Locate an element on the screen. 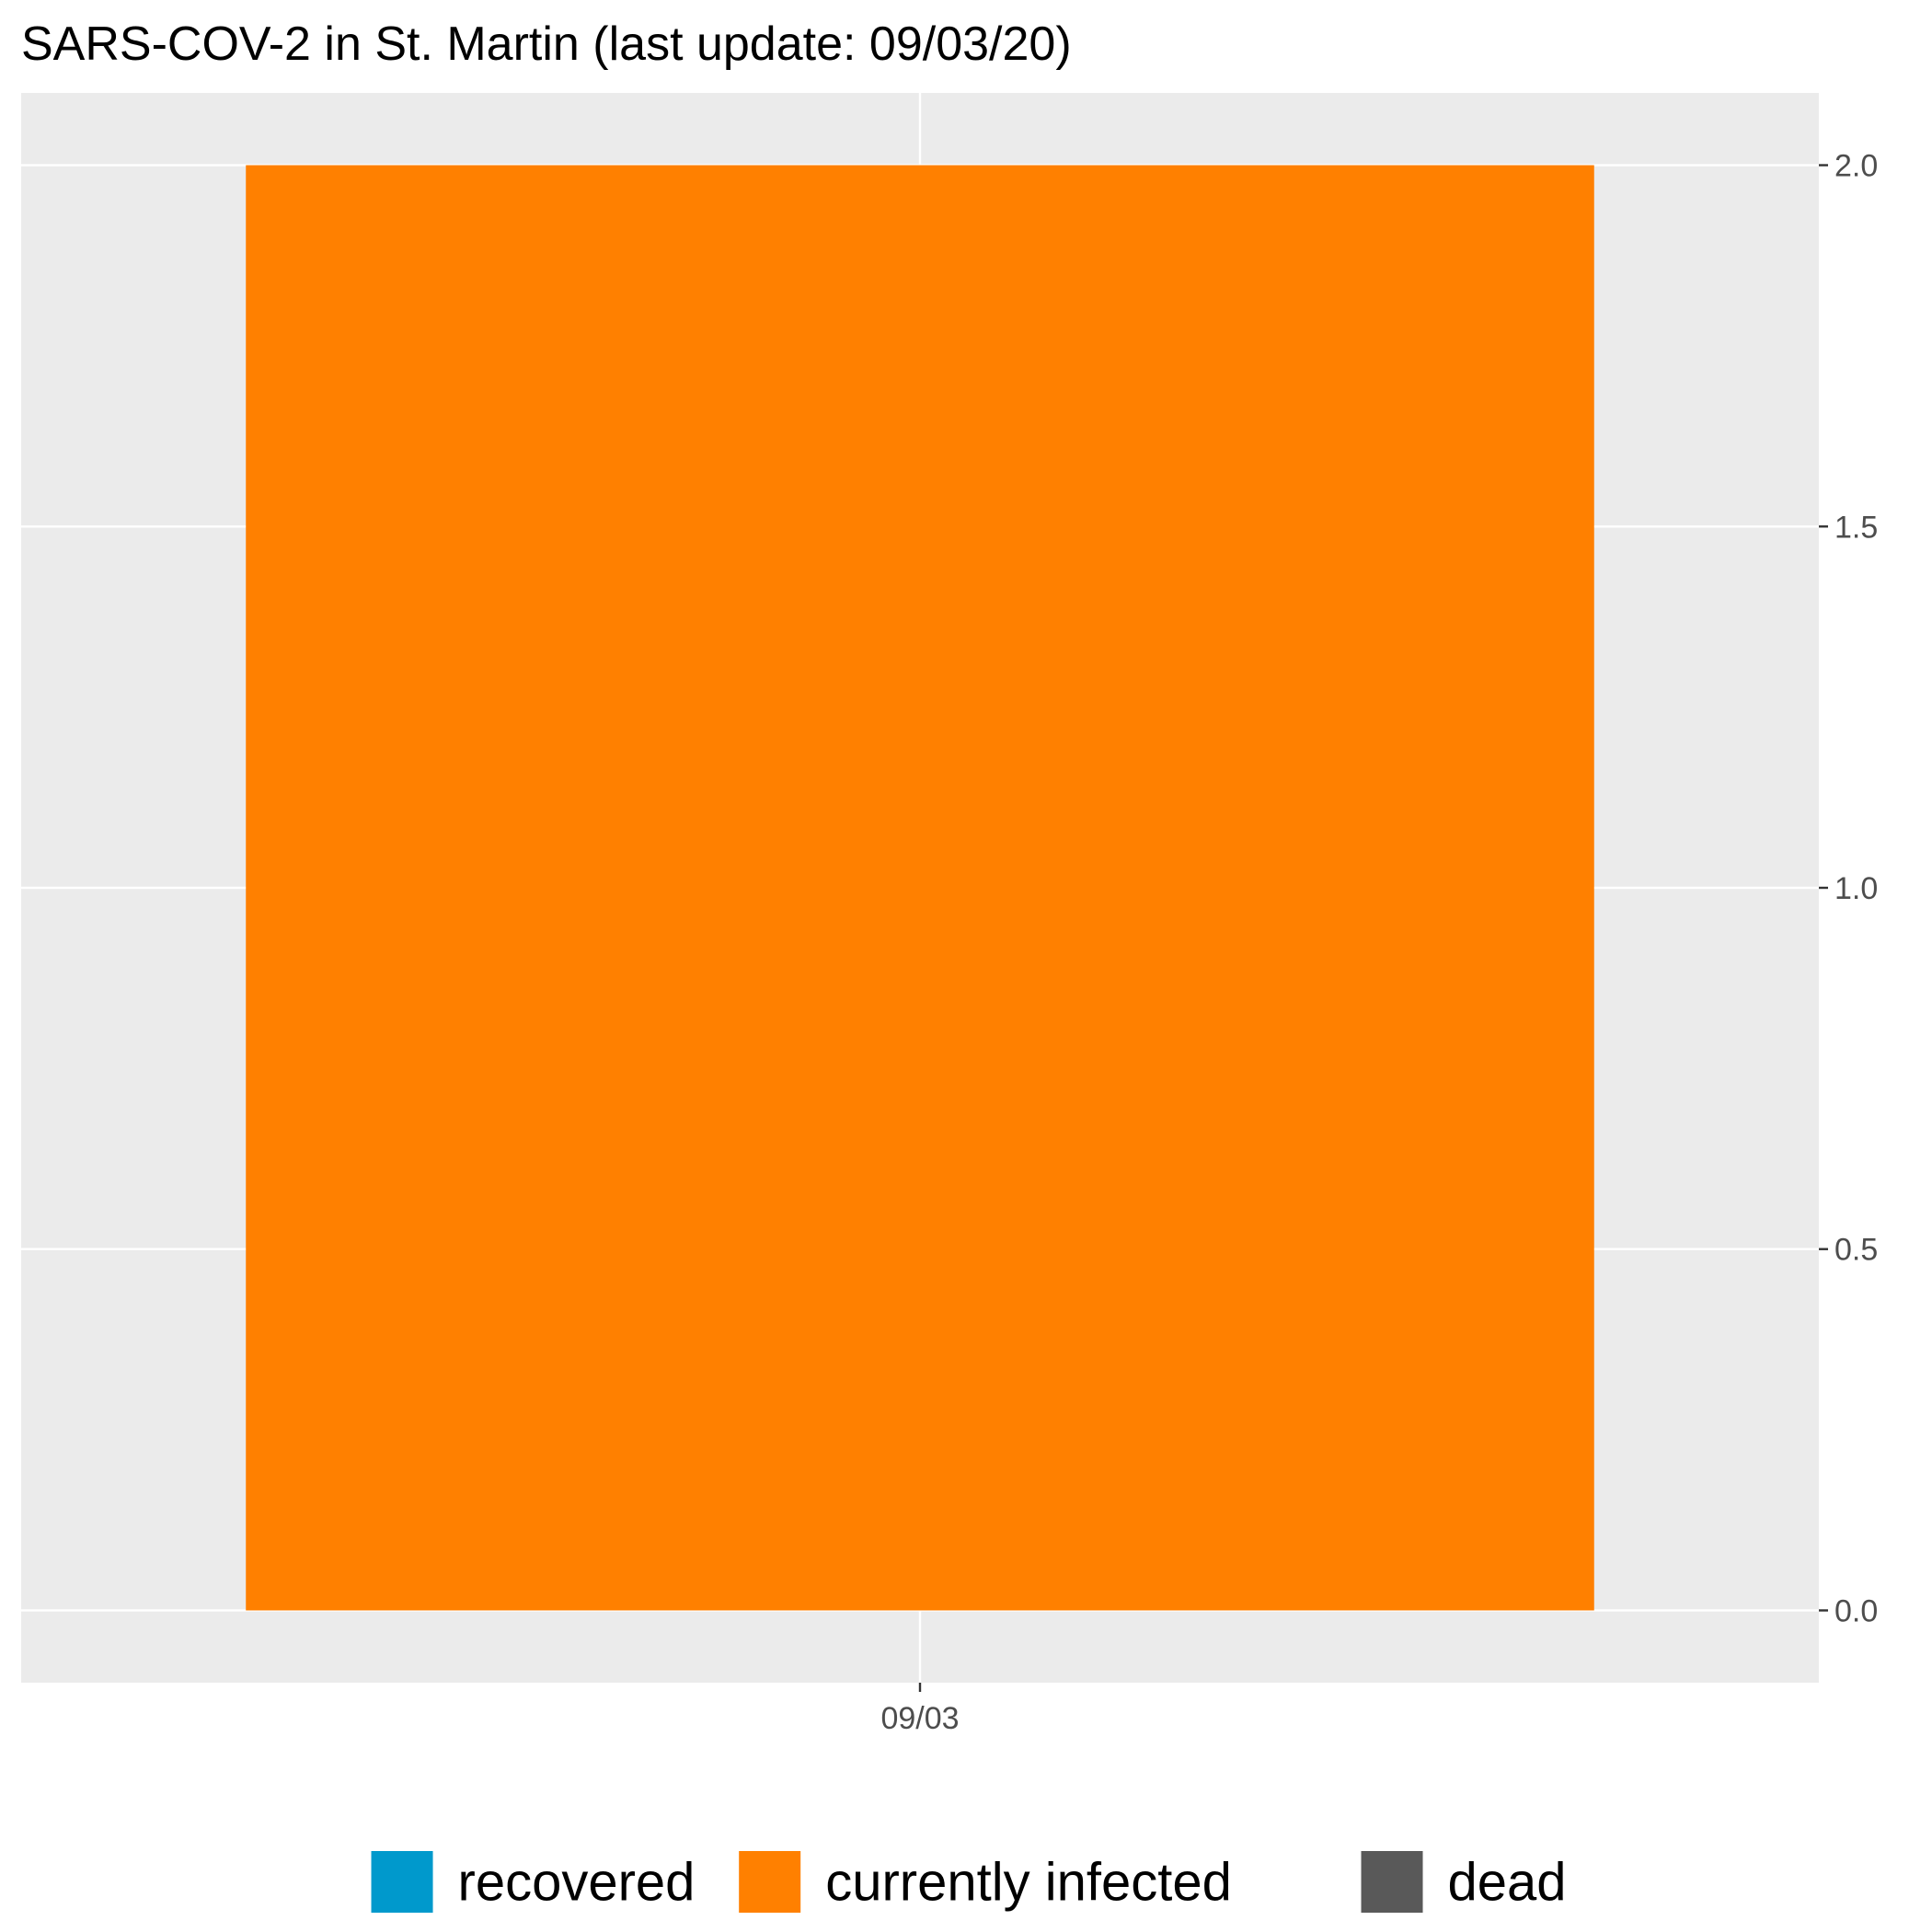 This screenshot has width=1932, height=1932. legend-label: recovered is located at coordinates (577, 1883).